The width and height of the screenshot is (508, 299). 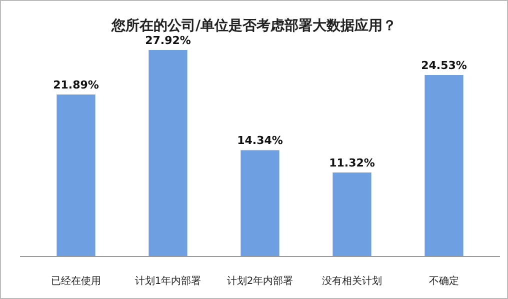 I want to click on data-label: 24.53%, so click(x=444, y=65).